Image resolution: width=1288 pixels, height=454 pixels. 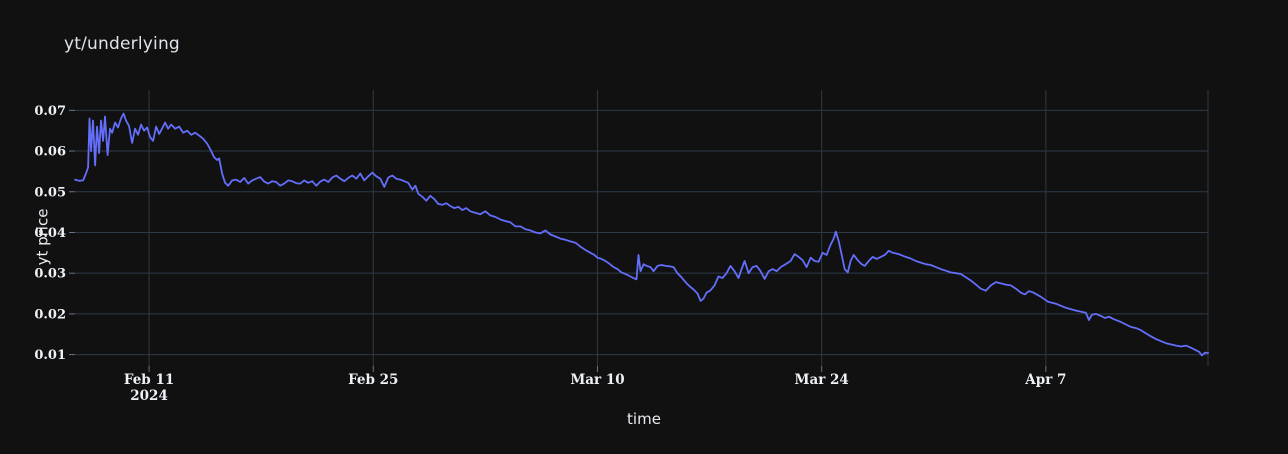 I want to click on x-tick-label: Mar 24, so click(x=822, y=380).